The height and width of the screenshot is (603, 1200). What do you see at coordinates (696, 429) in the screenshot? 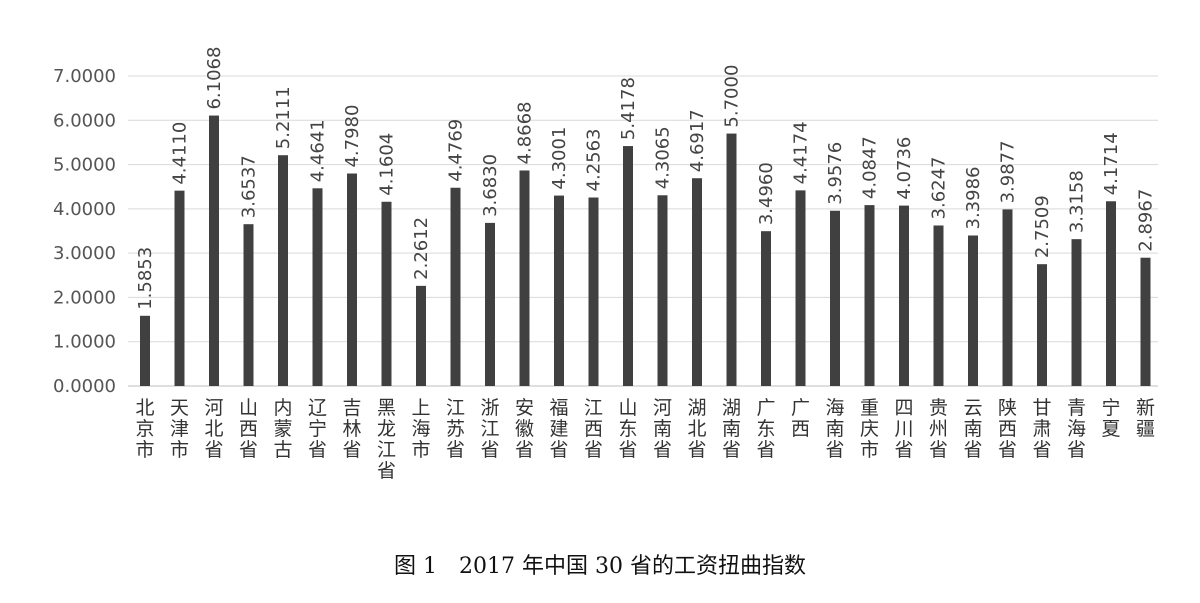
I see `category-label: 湖北省` at bounding box center [696, 429].